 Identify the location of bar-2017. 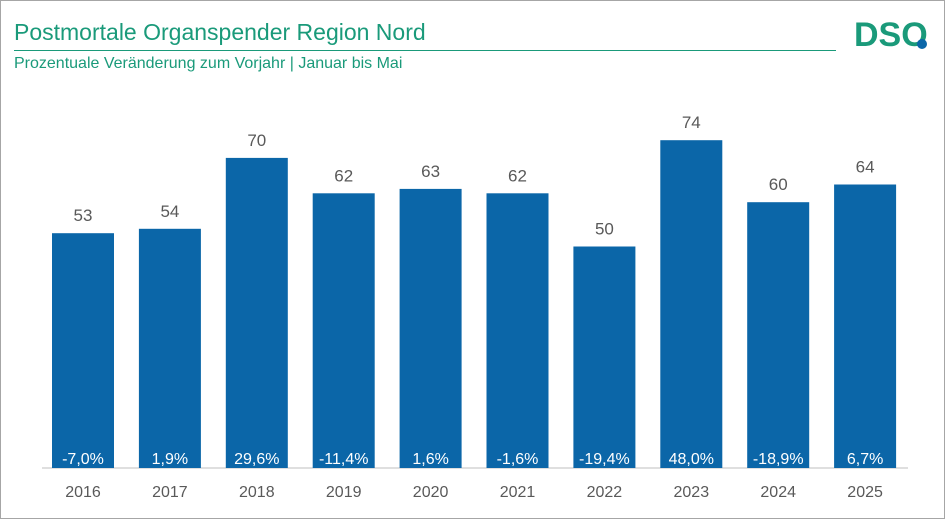
(169, 348).